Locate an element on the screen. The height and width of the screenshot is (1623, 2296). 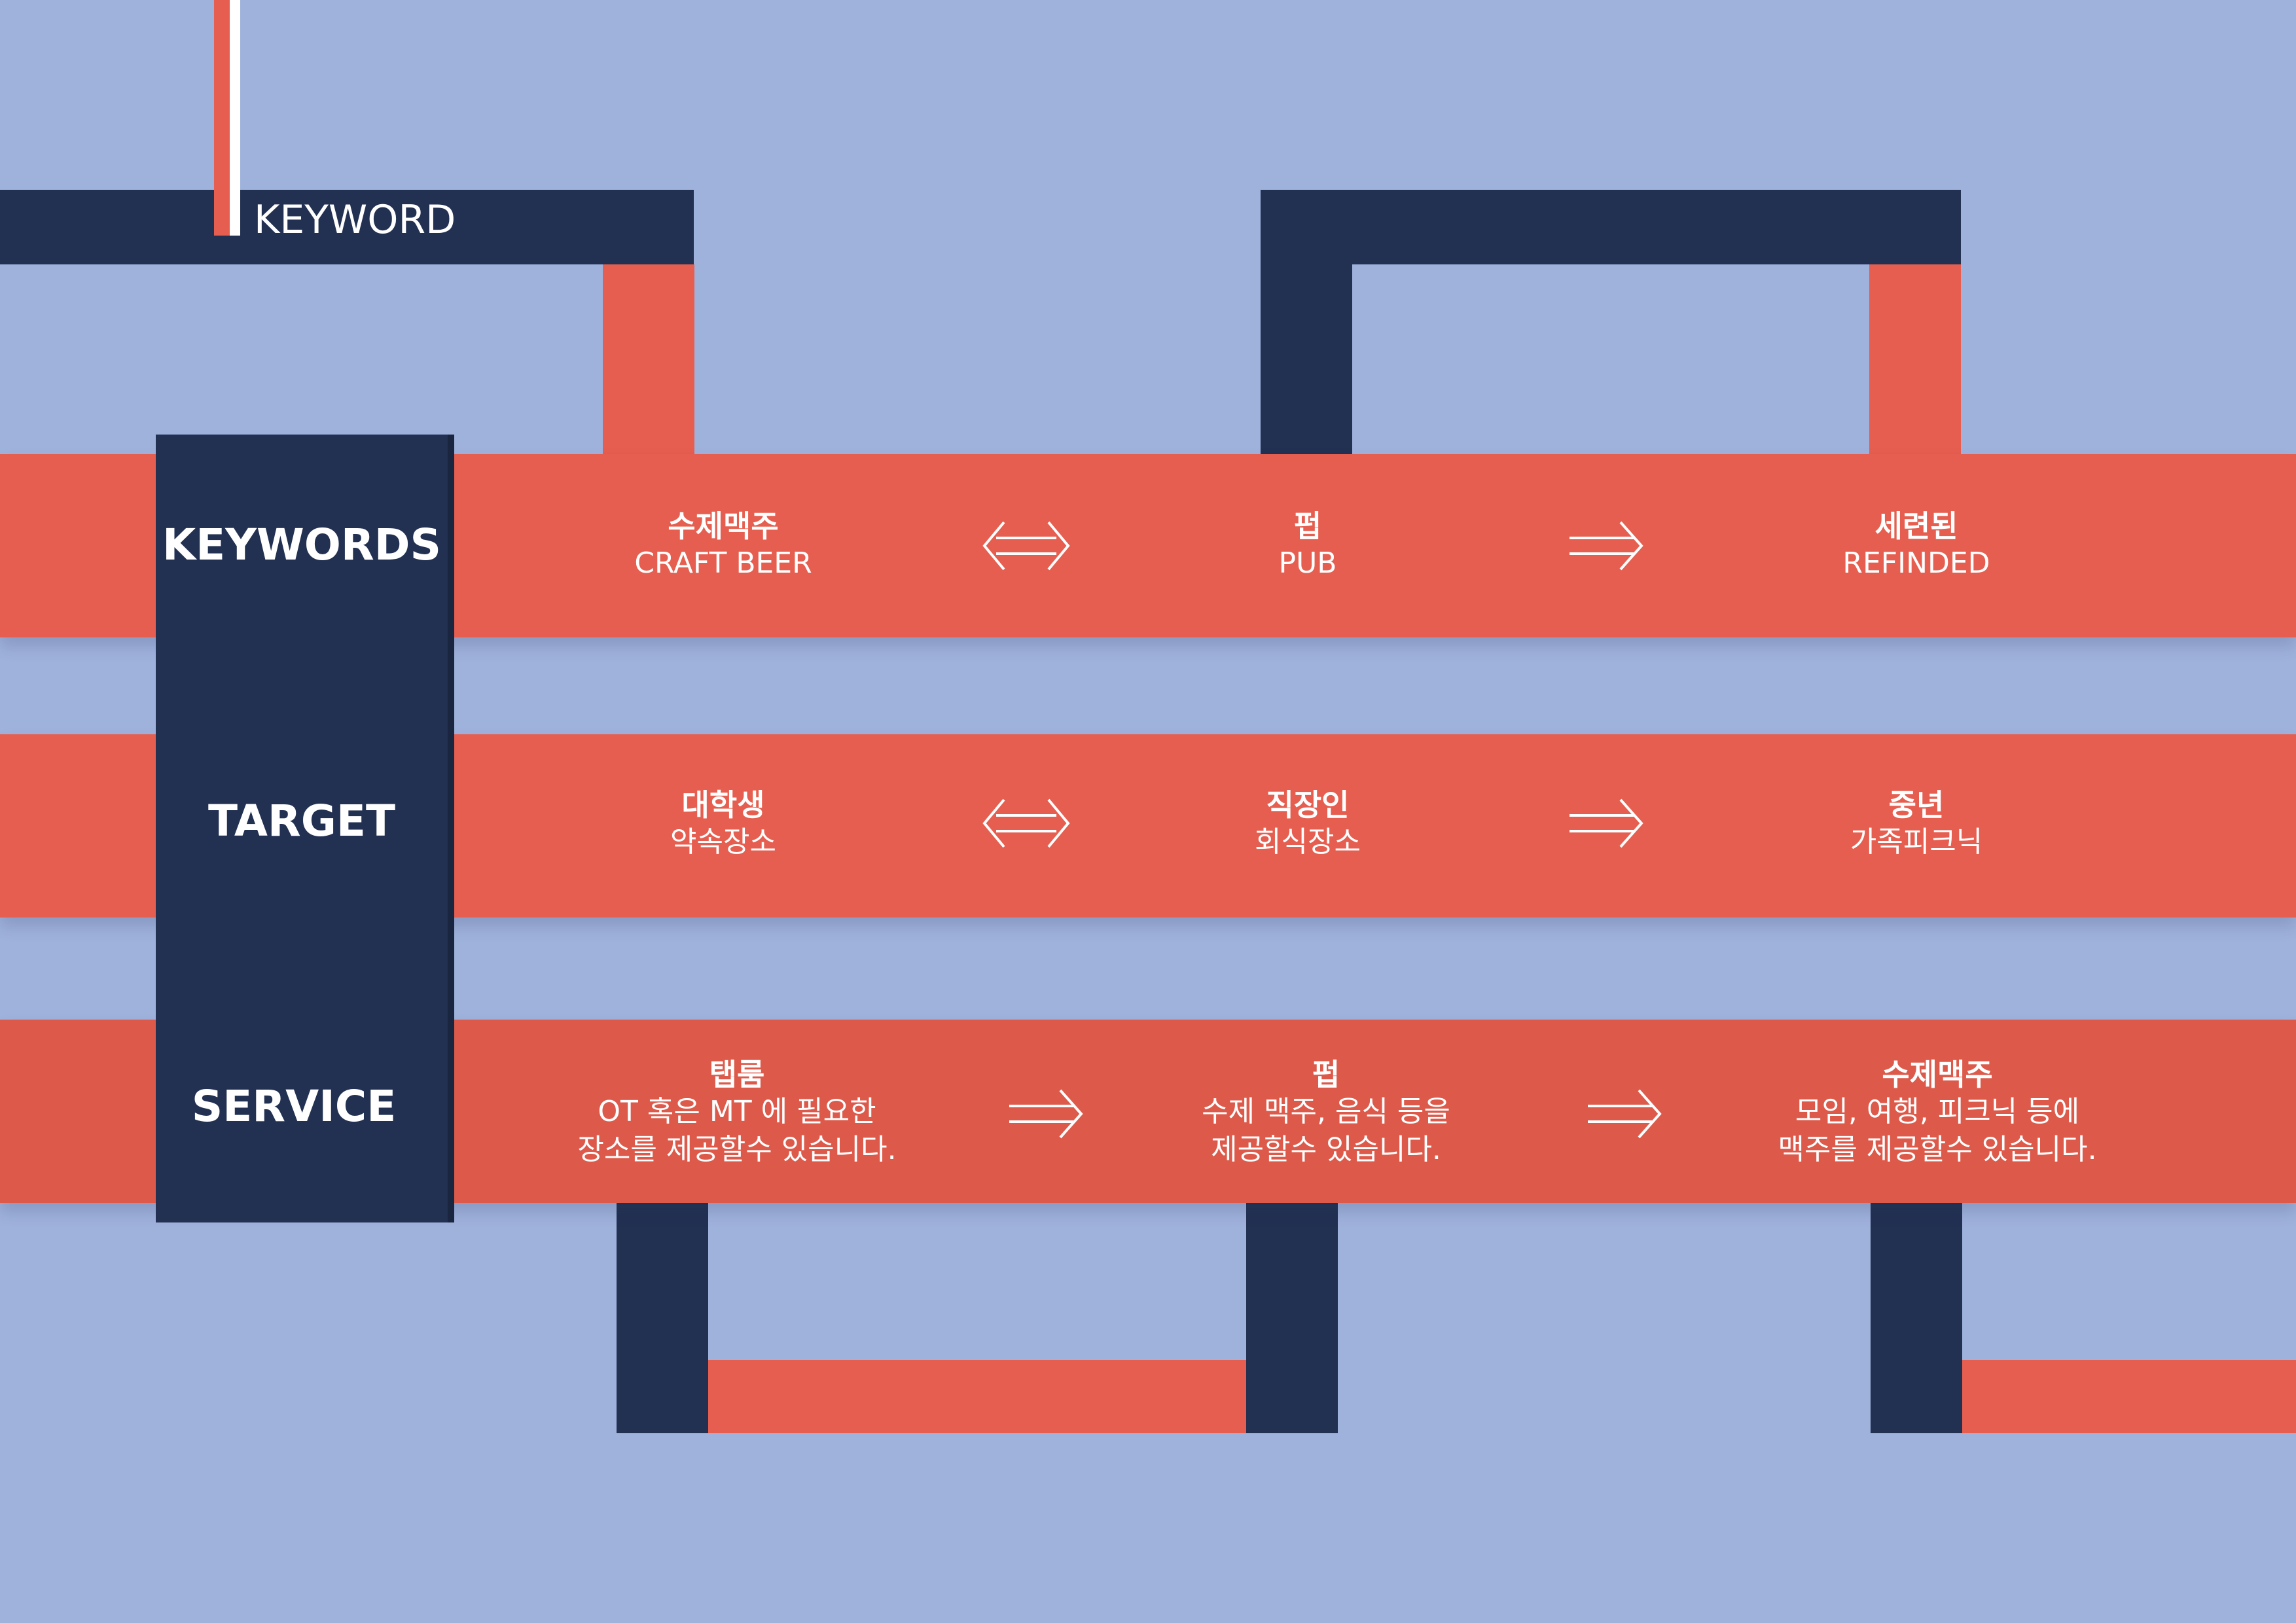
top-left-stripe-cover-white is located at coordinates (235, 213).